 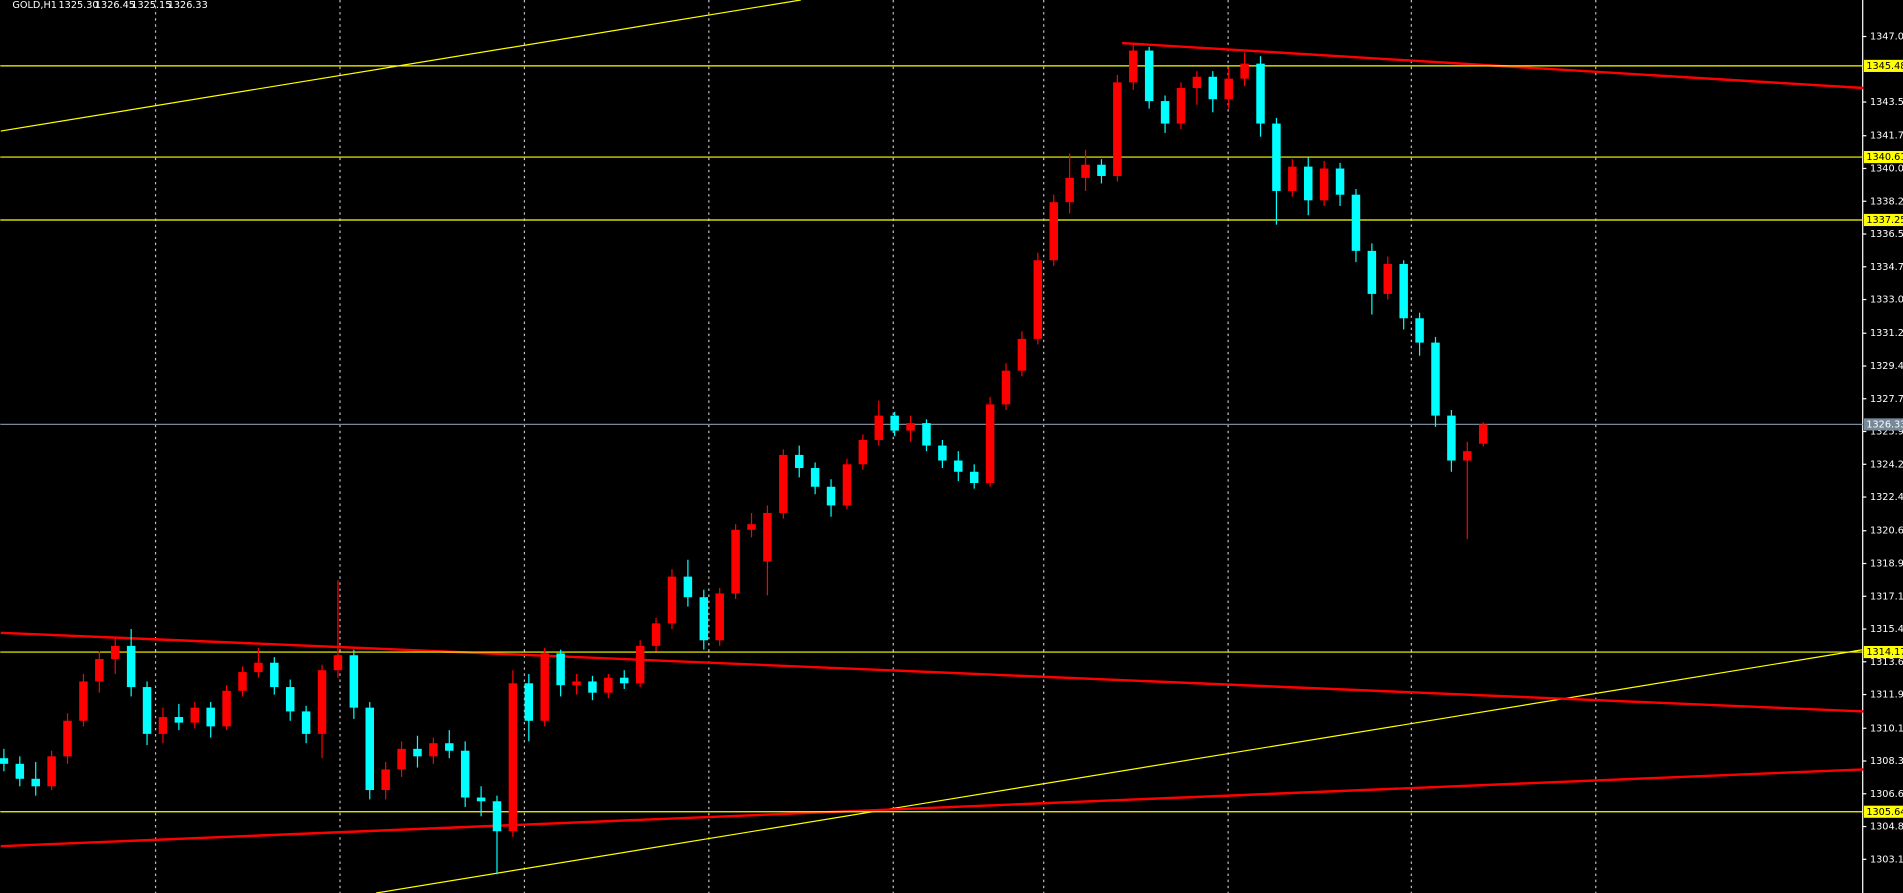 What do you see at coordinates (1886, 37) in the screenshot?
I see `y-tick-label: 1347.05` at bounding box center [1886, 37].